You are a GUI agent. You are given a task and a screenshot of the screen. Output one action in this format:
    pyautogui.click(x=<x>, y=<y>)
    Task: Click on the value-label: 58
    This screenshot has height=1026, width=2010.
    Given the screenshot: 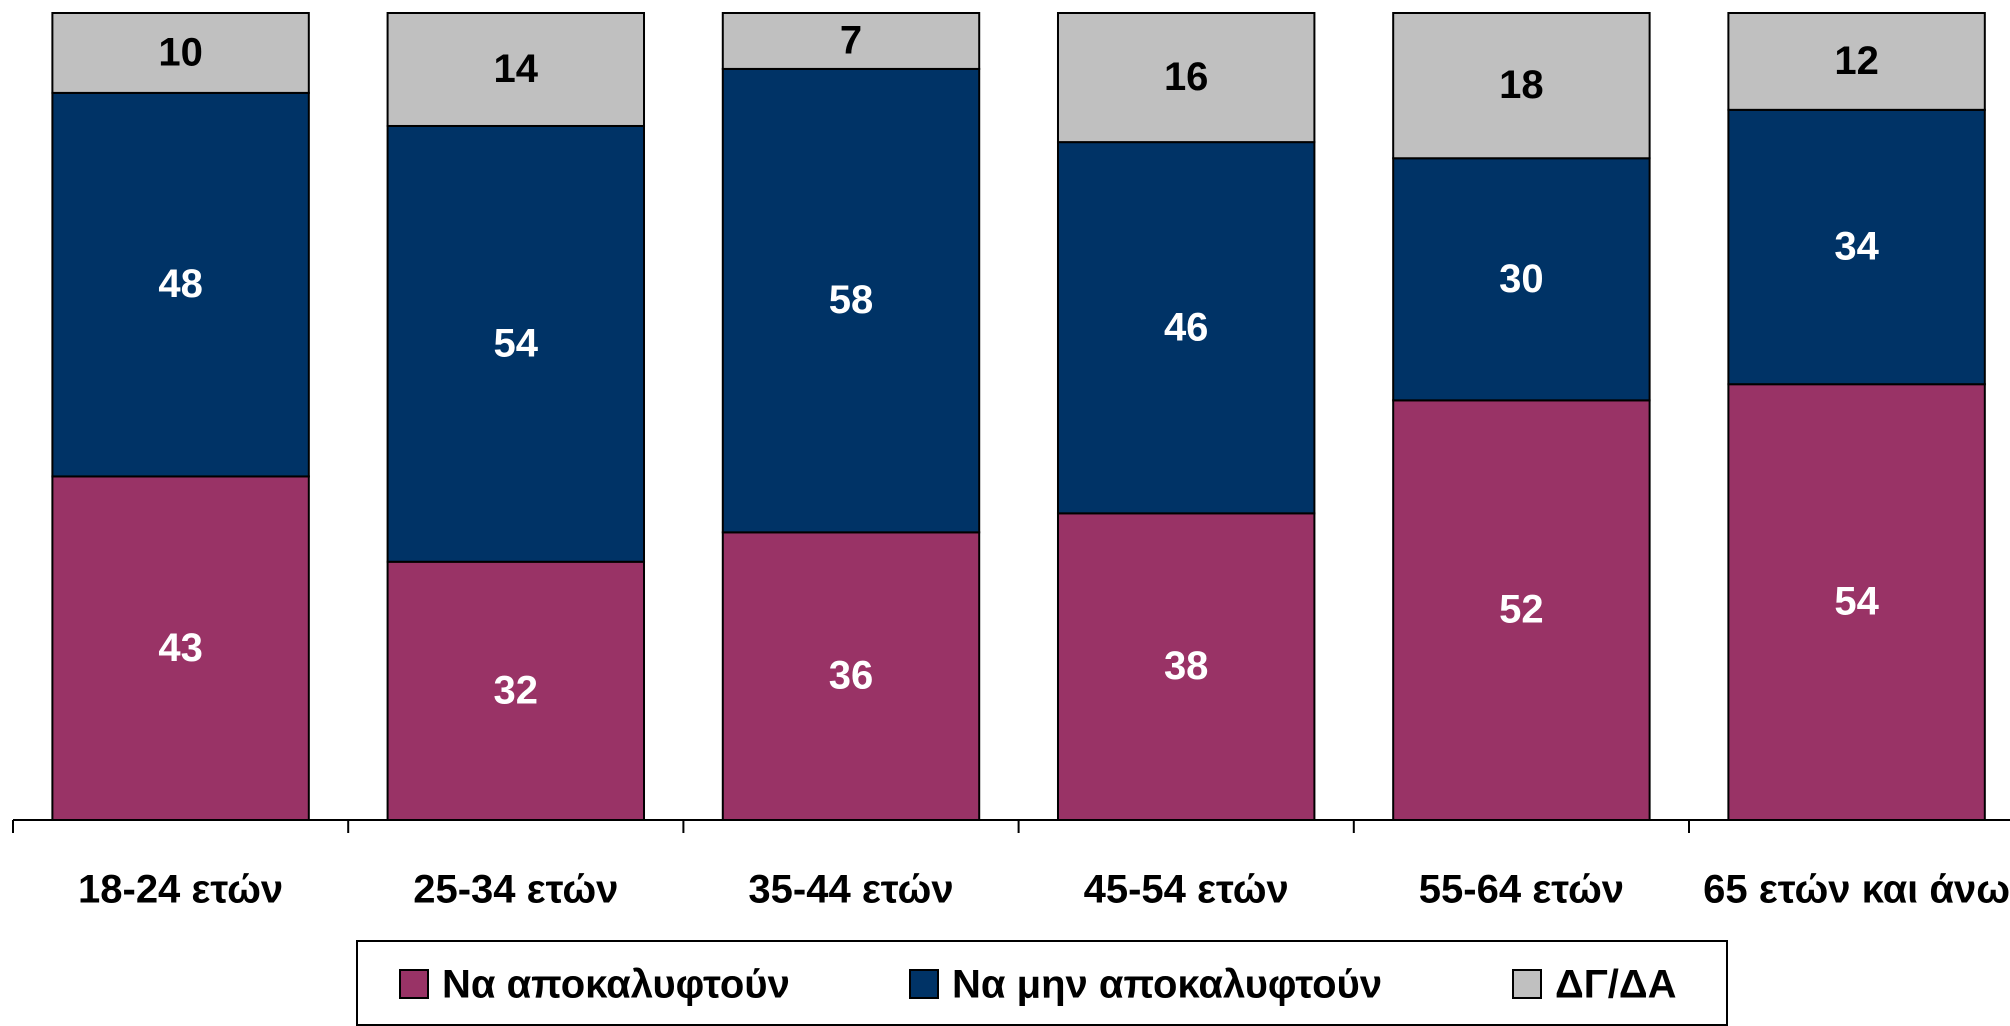 What is the action you would take?
    pyautogui.click(x=851, y=300)
    